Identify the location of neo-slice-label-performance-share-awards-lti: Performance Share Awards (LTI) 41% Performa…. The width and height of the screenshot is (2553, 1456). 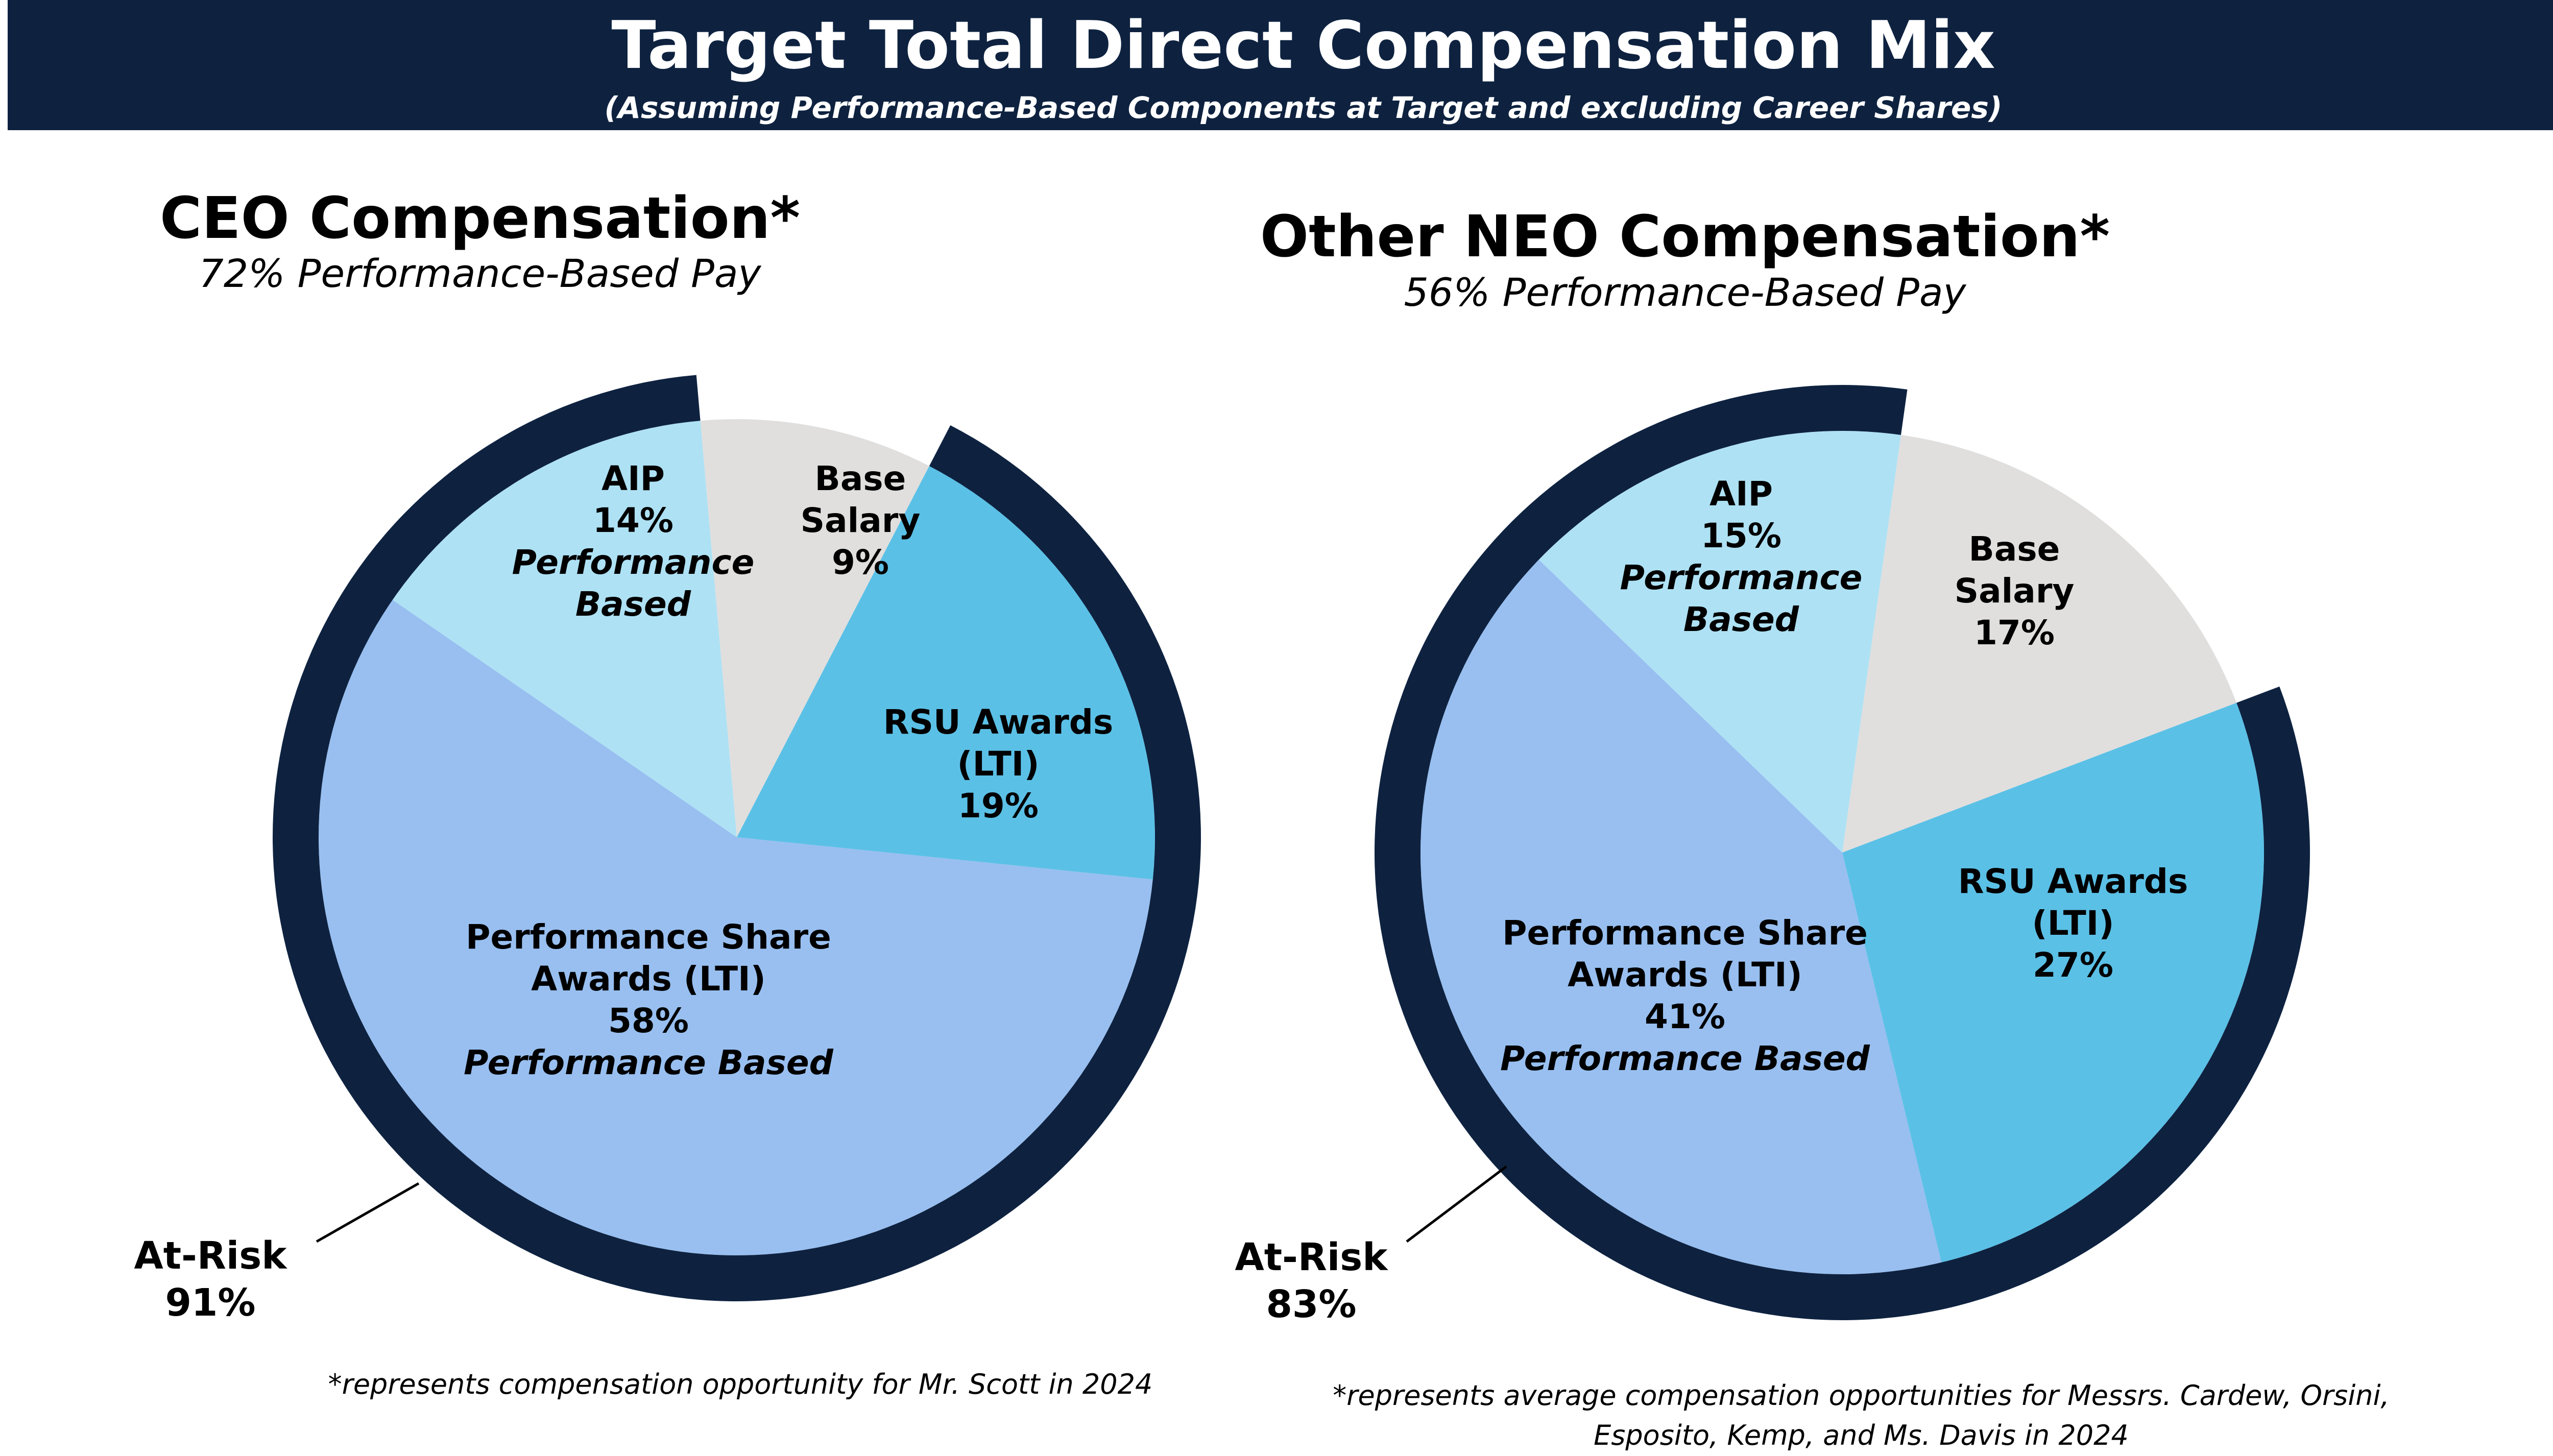
(1685, 995).